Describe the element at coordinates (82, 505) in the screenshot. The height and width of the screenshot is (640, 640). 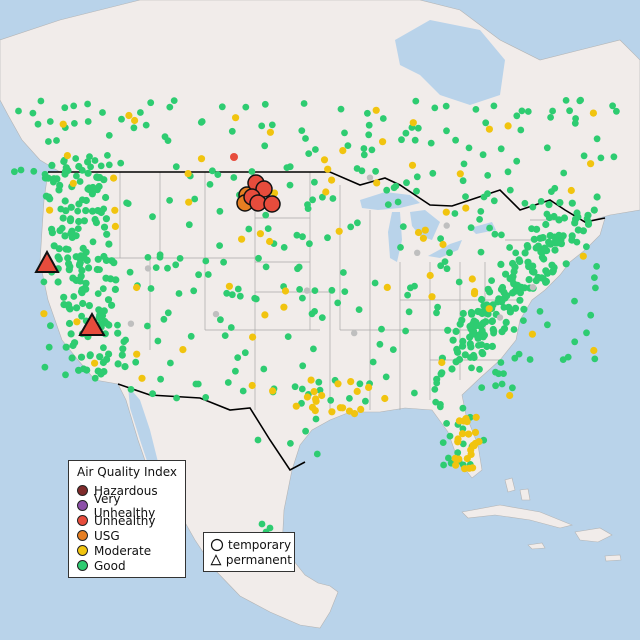
I see `very-unhealthy-swatch` at that location.